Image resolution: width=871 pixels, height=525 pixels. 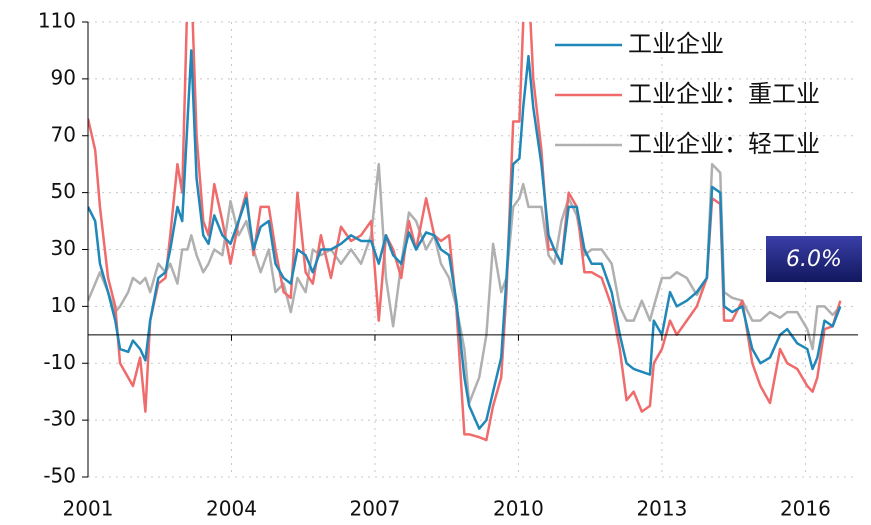 What do you see at coordinates (63, 77) in the screenshot?
I see `y-tick-label: 90` at bounding box center [63, 77].